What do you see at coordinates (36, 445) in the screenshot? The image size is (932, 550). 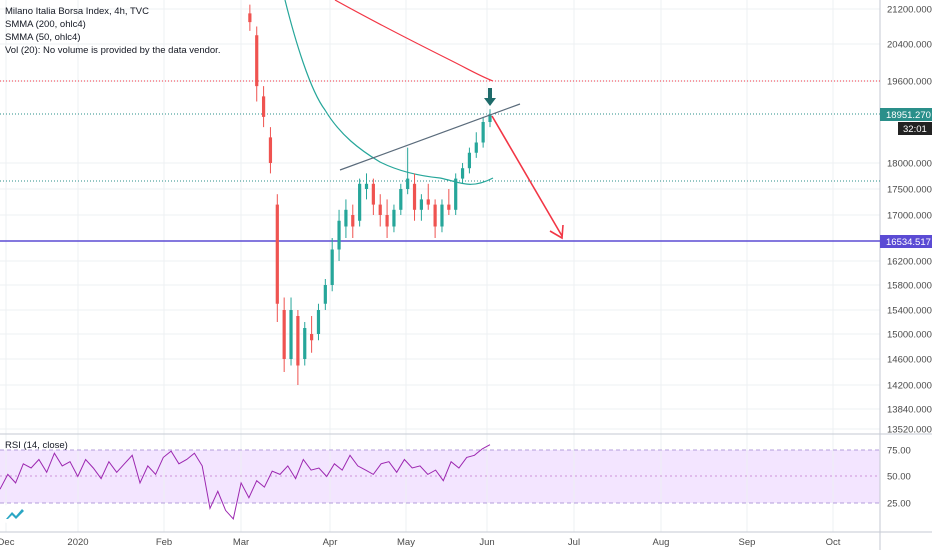 I see `rsi-legend: RSI (14, close)` at bounding box center [36, 445].